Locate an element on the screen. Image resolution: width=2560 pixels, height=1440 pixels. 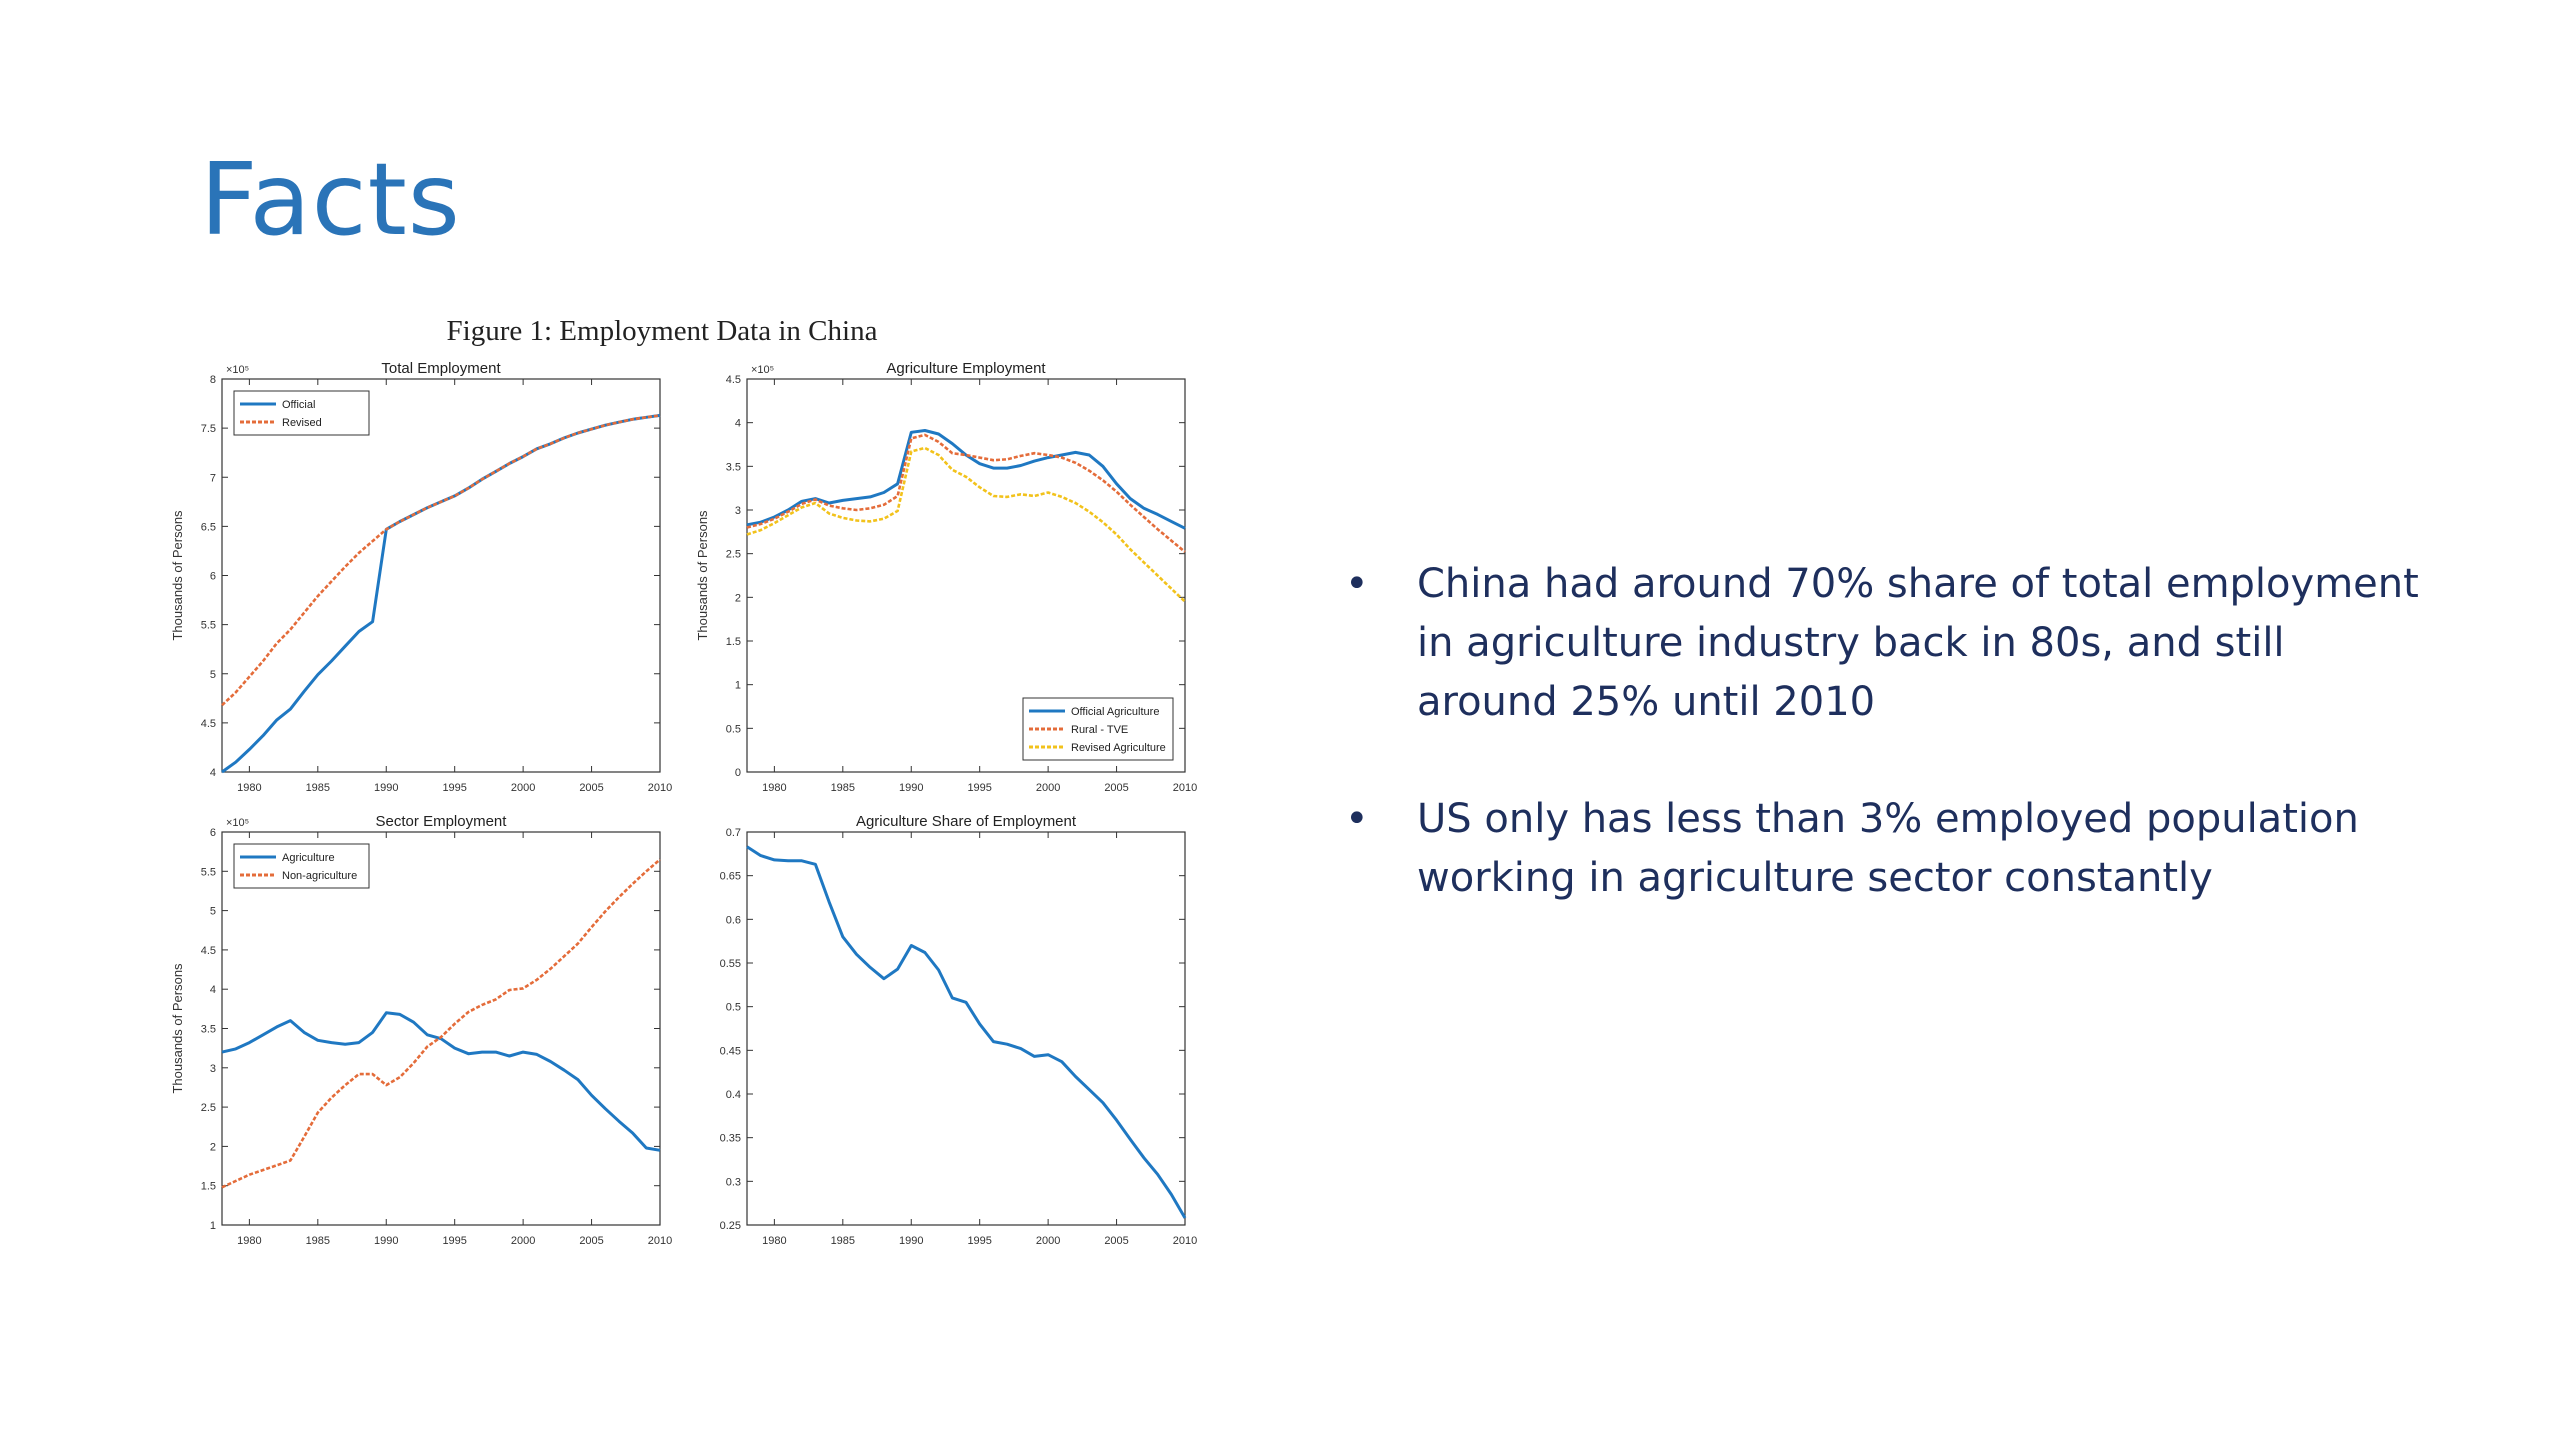
y-tick-label: 0.7 is located at coordinates (733, 833).